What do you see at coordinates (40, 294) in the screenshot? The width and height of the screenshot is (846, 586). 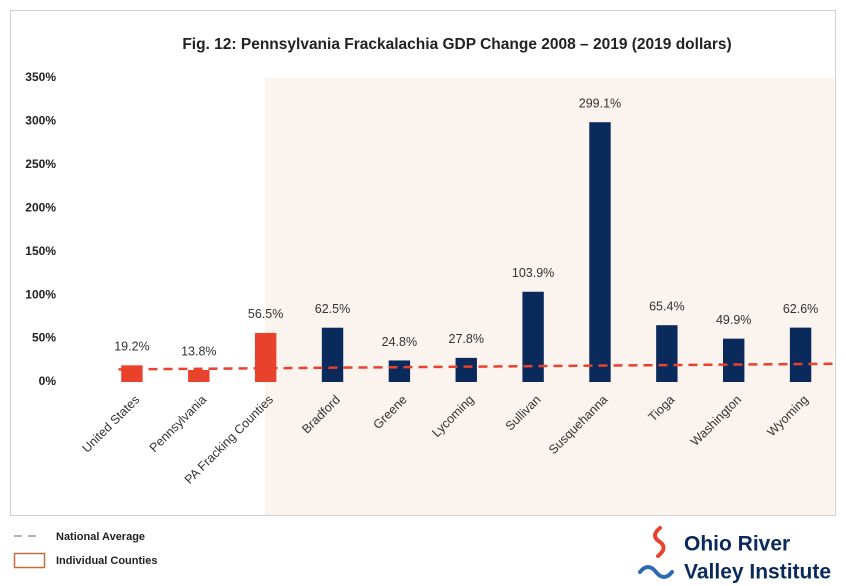 I see `y-tick-label: 100%` at bounding box center [40, 294].